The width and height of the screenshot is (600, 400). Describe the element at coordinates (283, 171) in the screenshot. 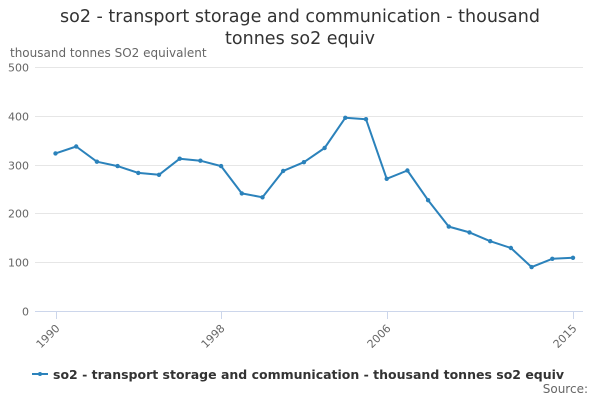

I see `data-point-2001` at that location.